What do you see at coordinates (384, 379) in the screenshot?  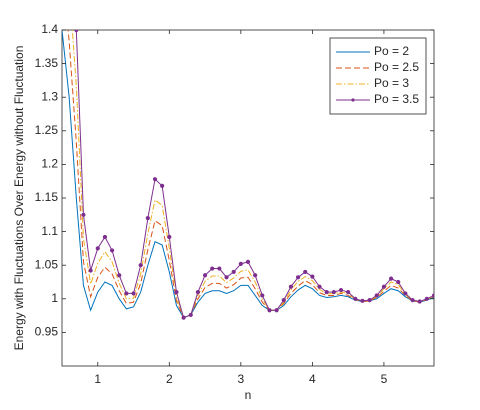 I see `x-tick-label: 5` at bounding box center [384, 379].